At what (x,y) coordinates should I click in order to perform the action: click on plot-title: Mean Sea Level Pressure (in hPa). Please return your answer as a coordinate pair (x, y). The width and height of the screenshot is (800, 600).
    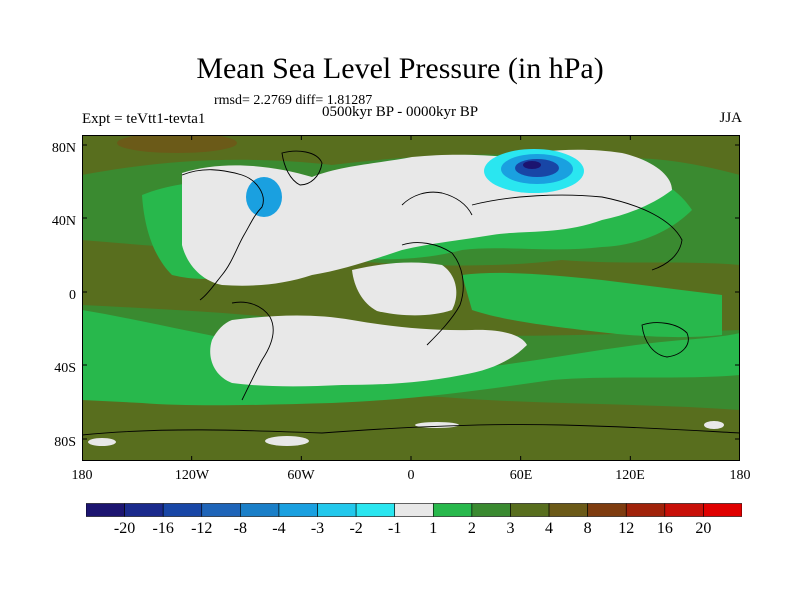
    Looking at the image, I should click on (400, 68).